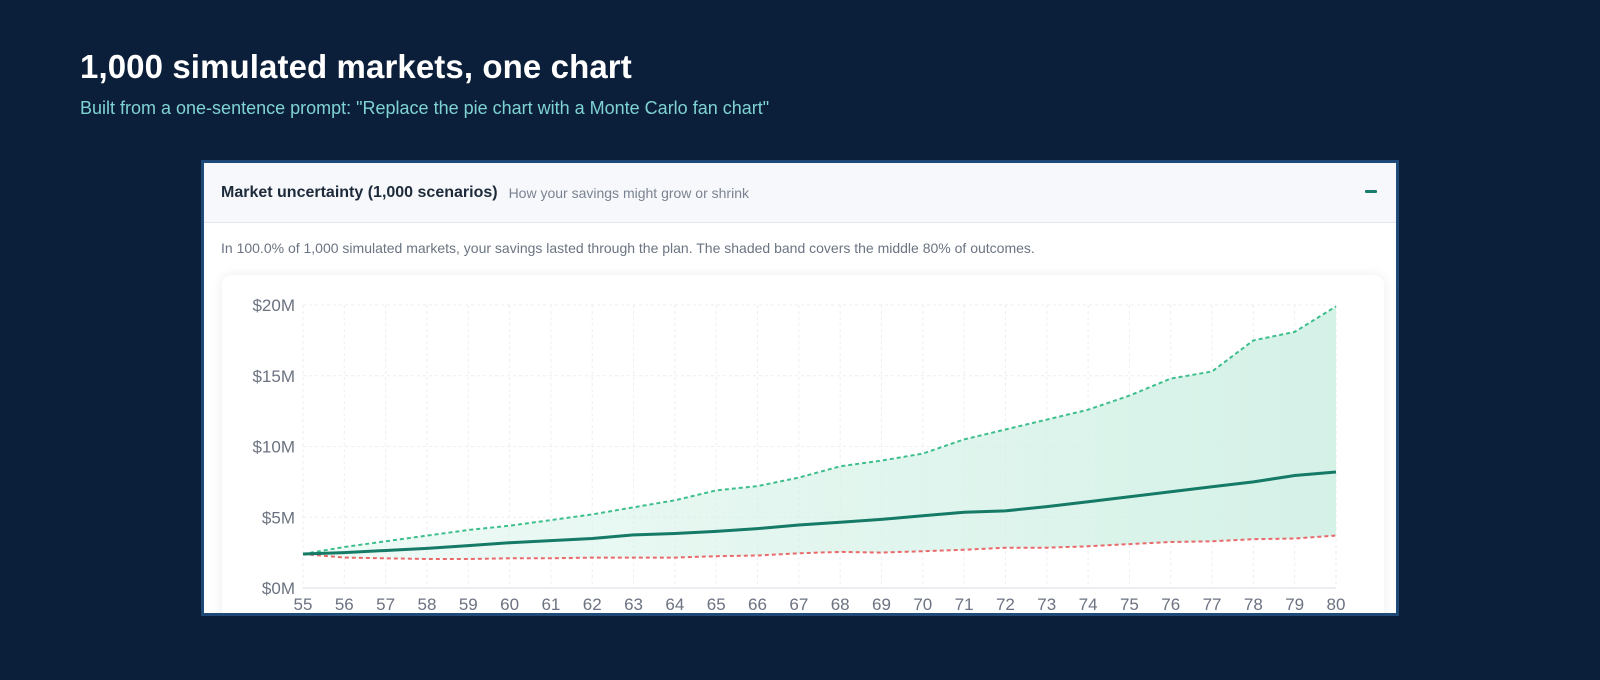 This screenshot has width=1600, height=680. I want to click on collapse-button, so click(1371, 191).